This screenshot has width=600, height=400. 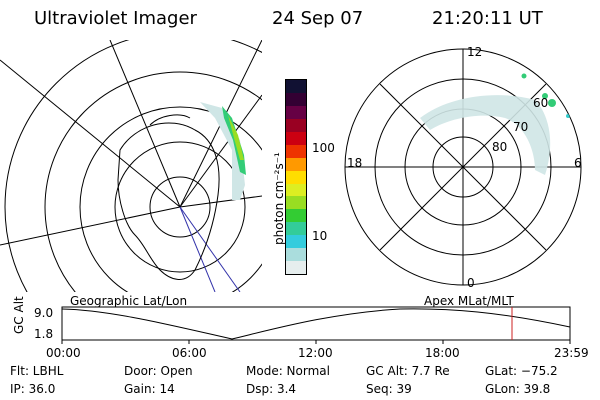 I want to click on info-dsp: Dsp: 3.4, so click(x=271, y=389).